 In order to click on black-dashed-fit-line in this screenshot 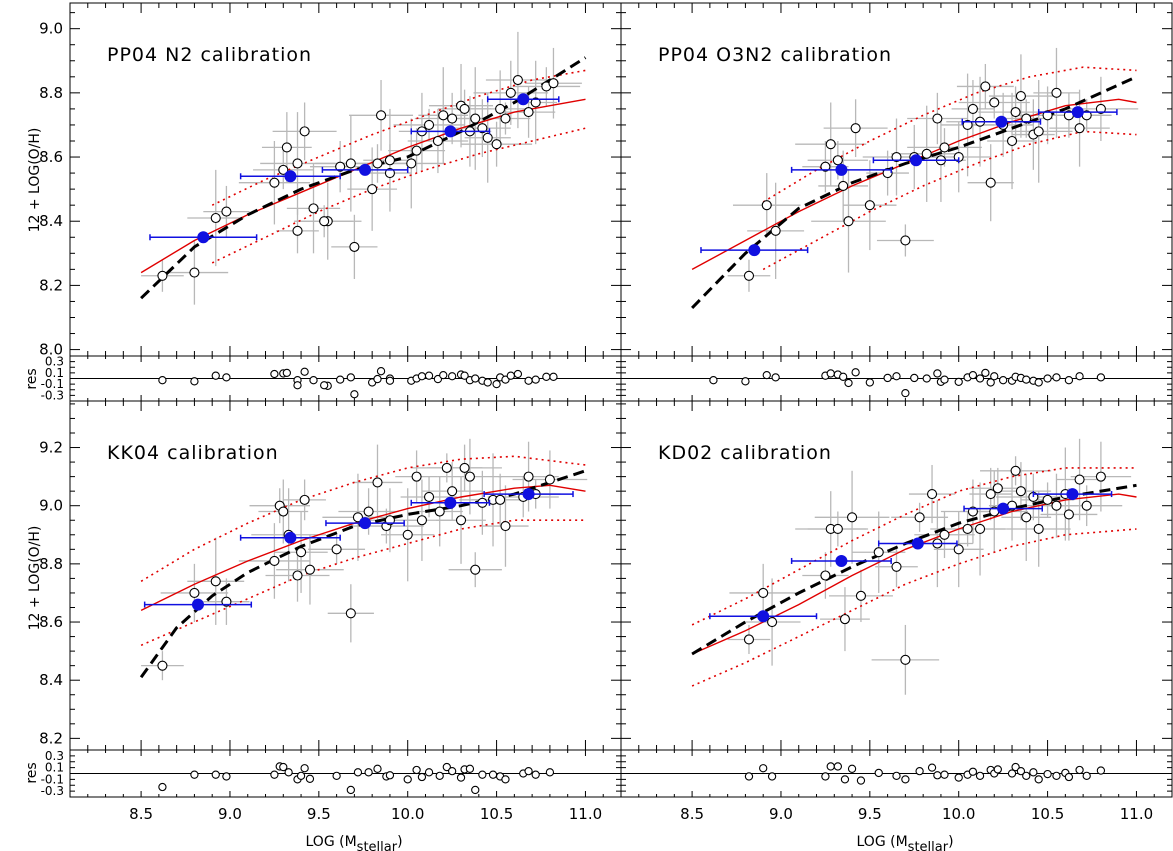, I will do `click(363, 178)`.